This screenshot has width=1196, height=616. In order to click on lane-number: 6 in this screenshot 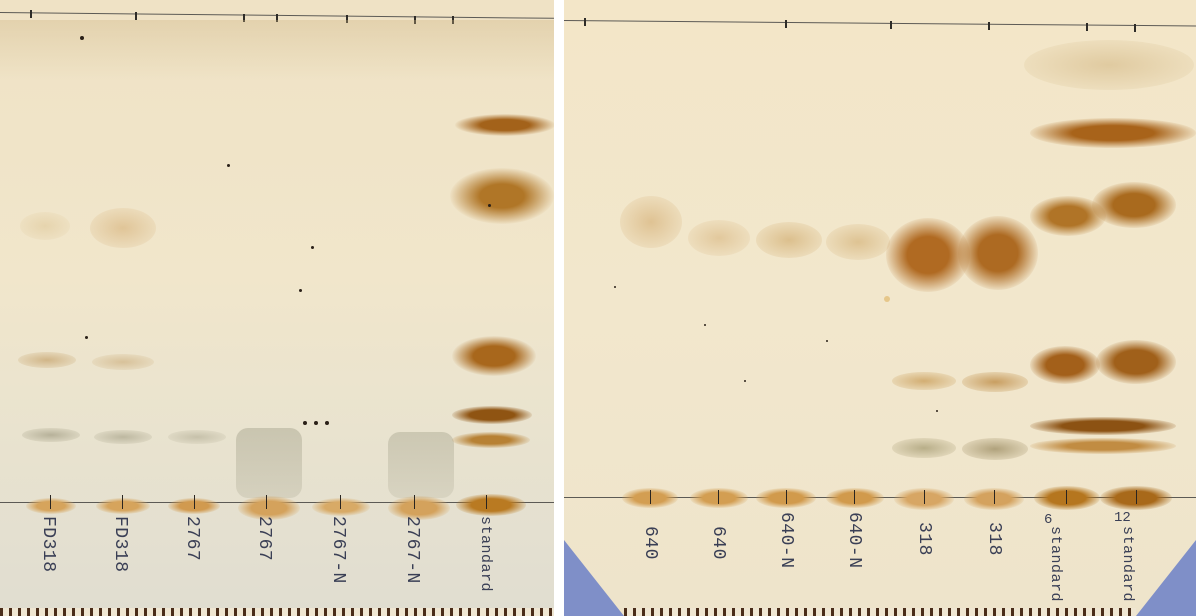, I will do `click(1048, 520)`.